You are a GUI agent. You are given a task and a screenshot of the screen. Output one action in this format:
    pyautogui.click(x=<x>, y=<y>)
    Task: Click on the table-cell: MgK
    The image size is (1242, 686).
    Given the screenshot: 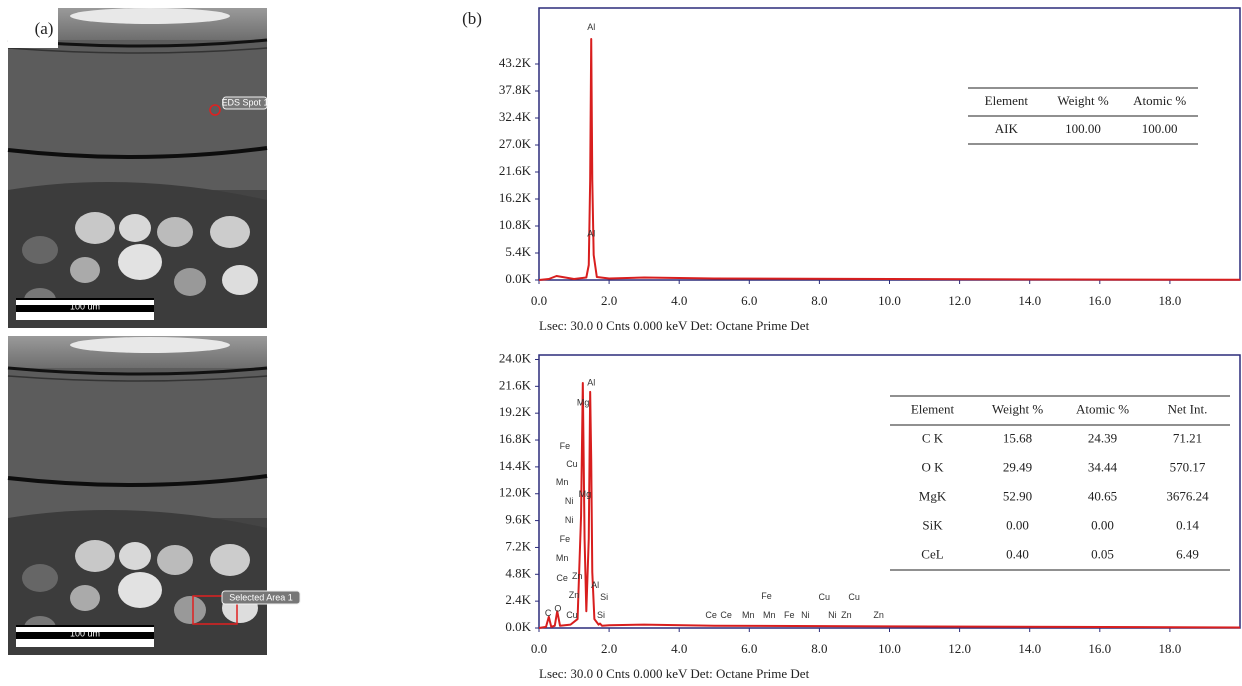 What is the action you would take?
    pyautogui.click(x=933, y=495)
    